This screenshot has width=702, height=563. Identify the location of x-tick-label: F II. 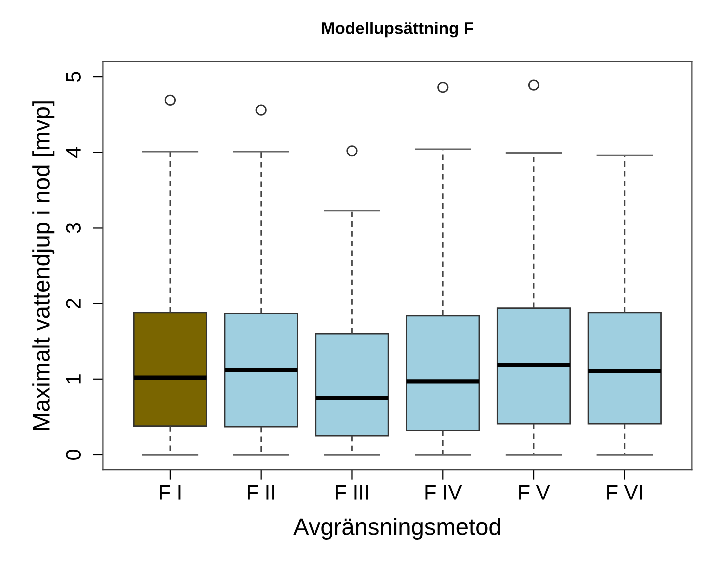
(261, 492).